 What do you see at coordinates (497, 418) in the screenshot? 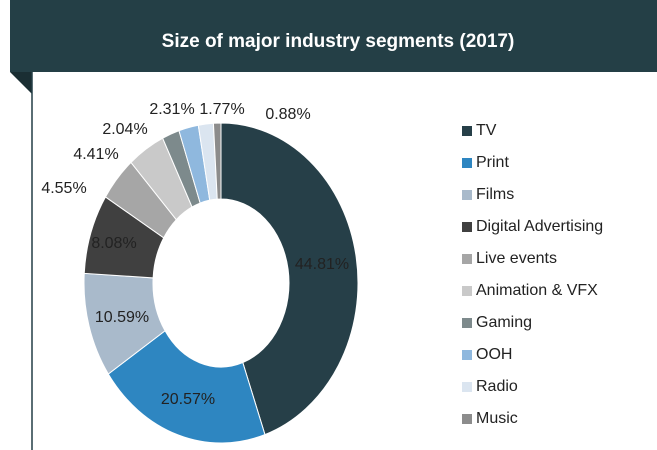
I see `legend-label: Music` at bounding box center [497, 418].